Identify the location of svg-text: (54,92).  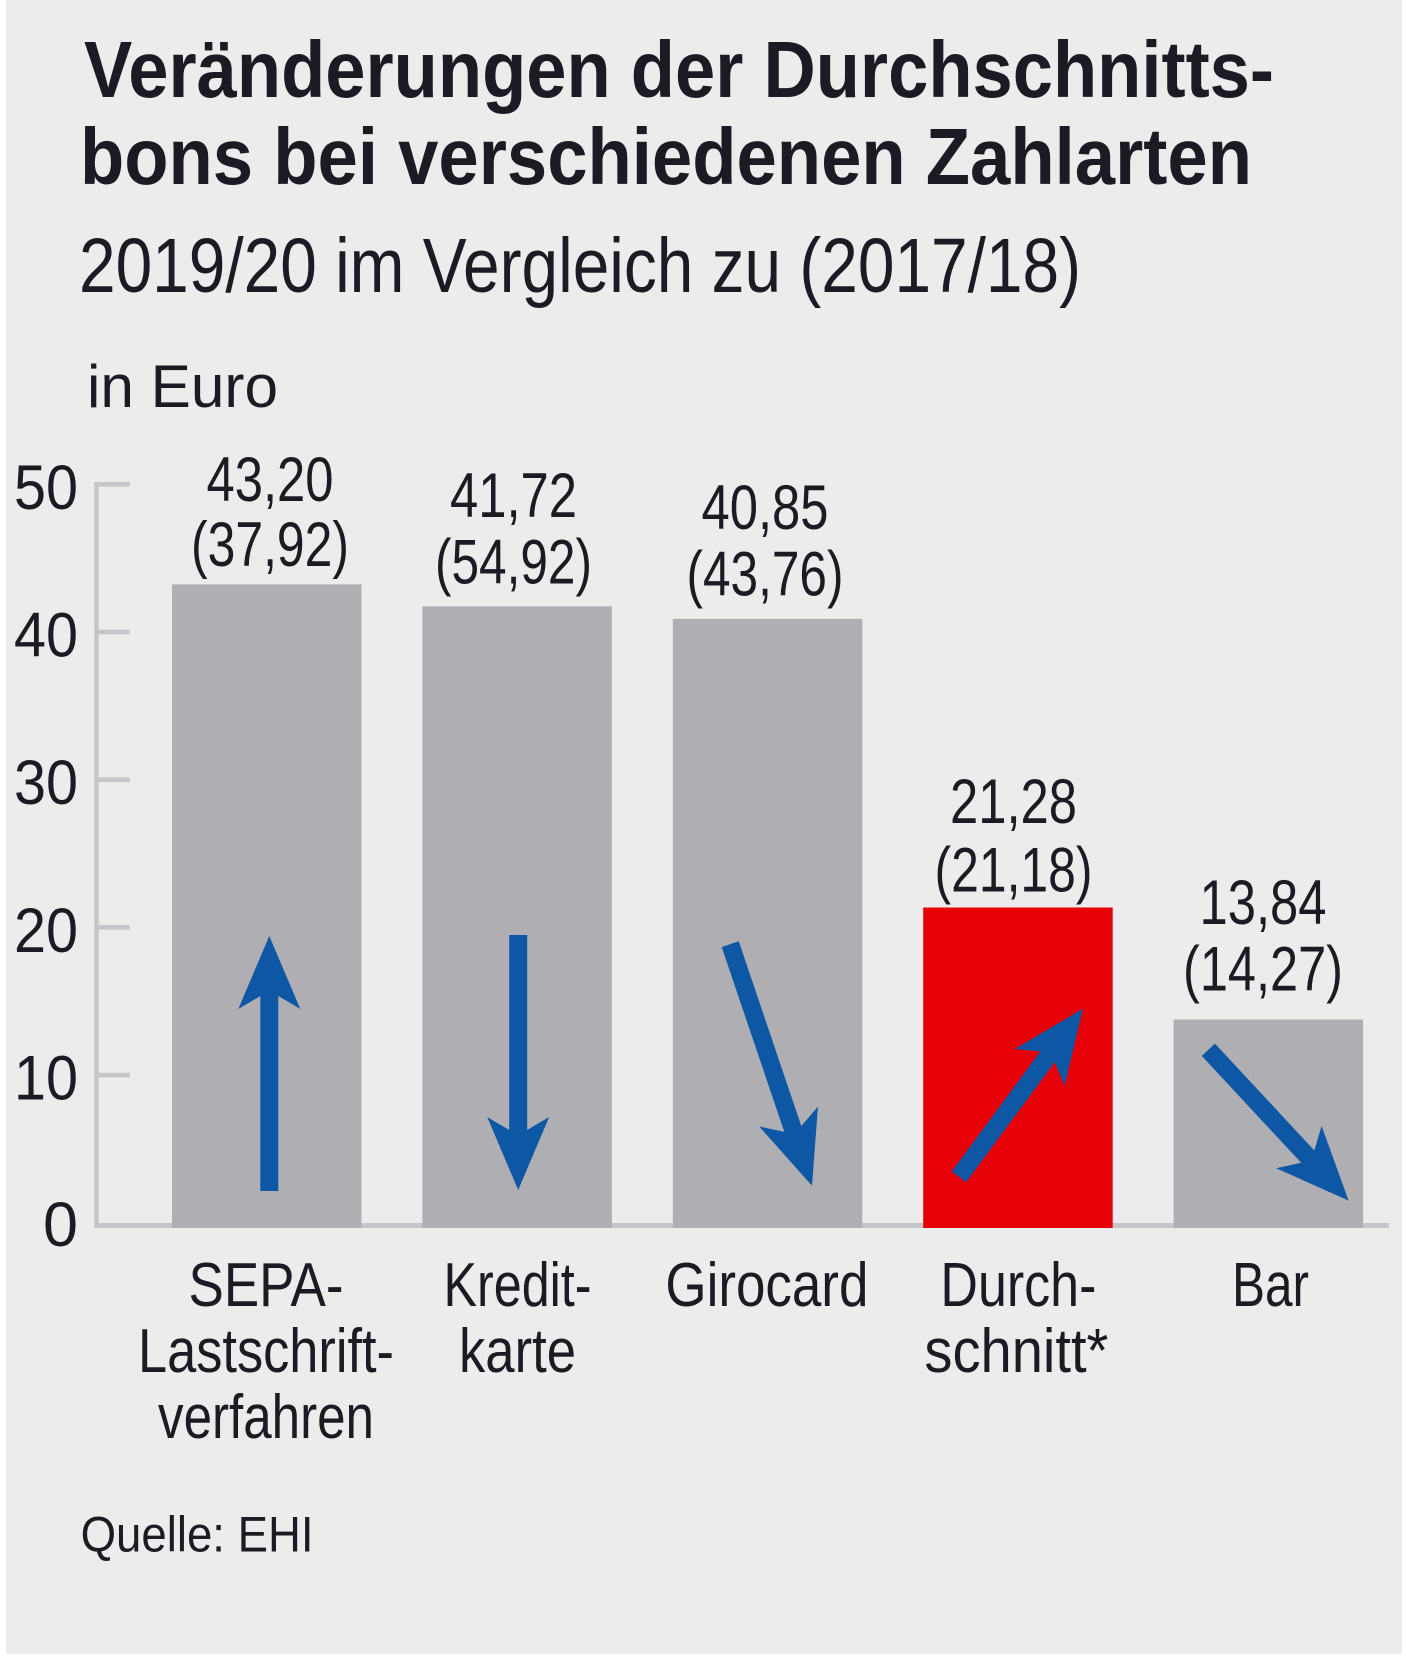
(513, 562).